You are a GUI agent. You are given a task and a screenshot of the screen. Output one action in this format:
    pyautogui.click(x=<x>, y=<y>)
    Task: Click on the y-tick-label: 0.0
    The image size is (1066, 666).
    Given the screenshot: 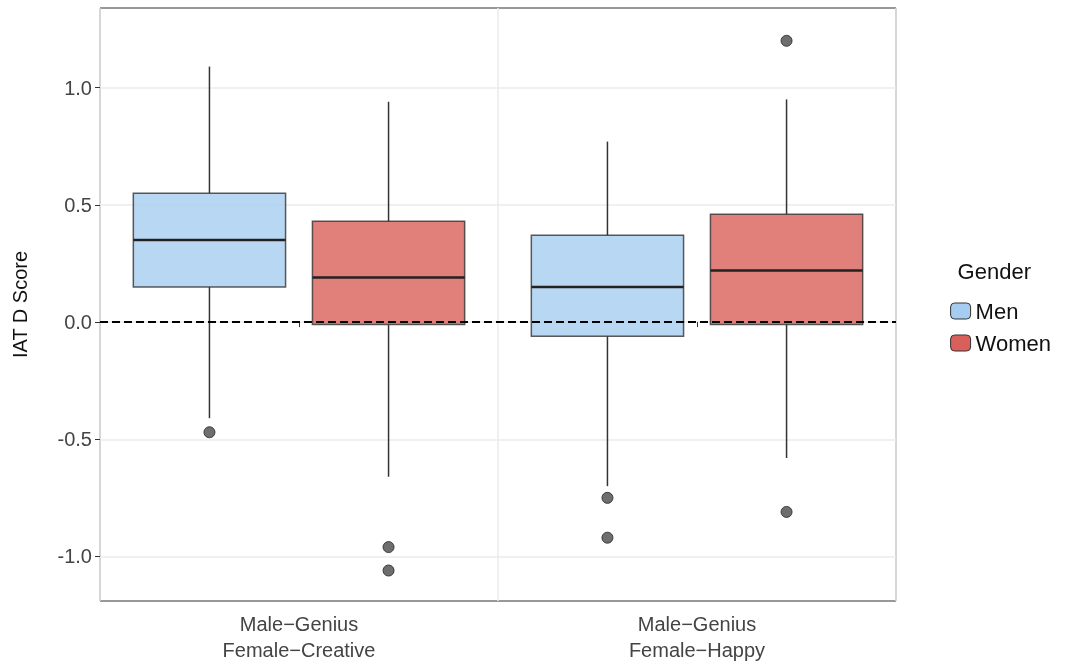 What is the action you would take?
    pyautogui.click(x=78, y=322)
    